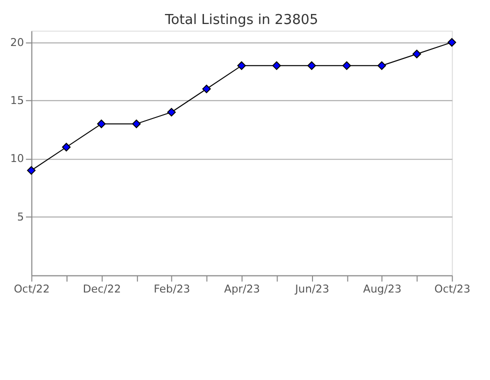  What do you see at coordinates (20, 217) in the screenshot?
I see `y-tick-label: 5` at bounding box center [20, 217].